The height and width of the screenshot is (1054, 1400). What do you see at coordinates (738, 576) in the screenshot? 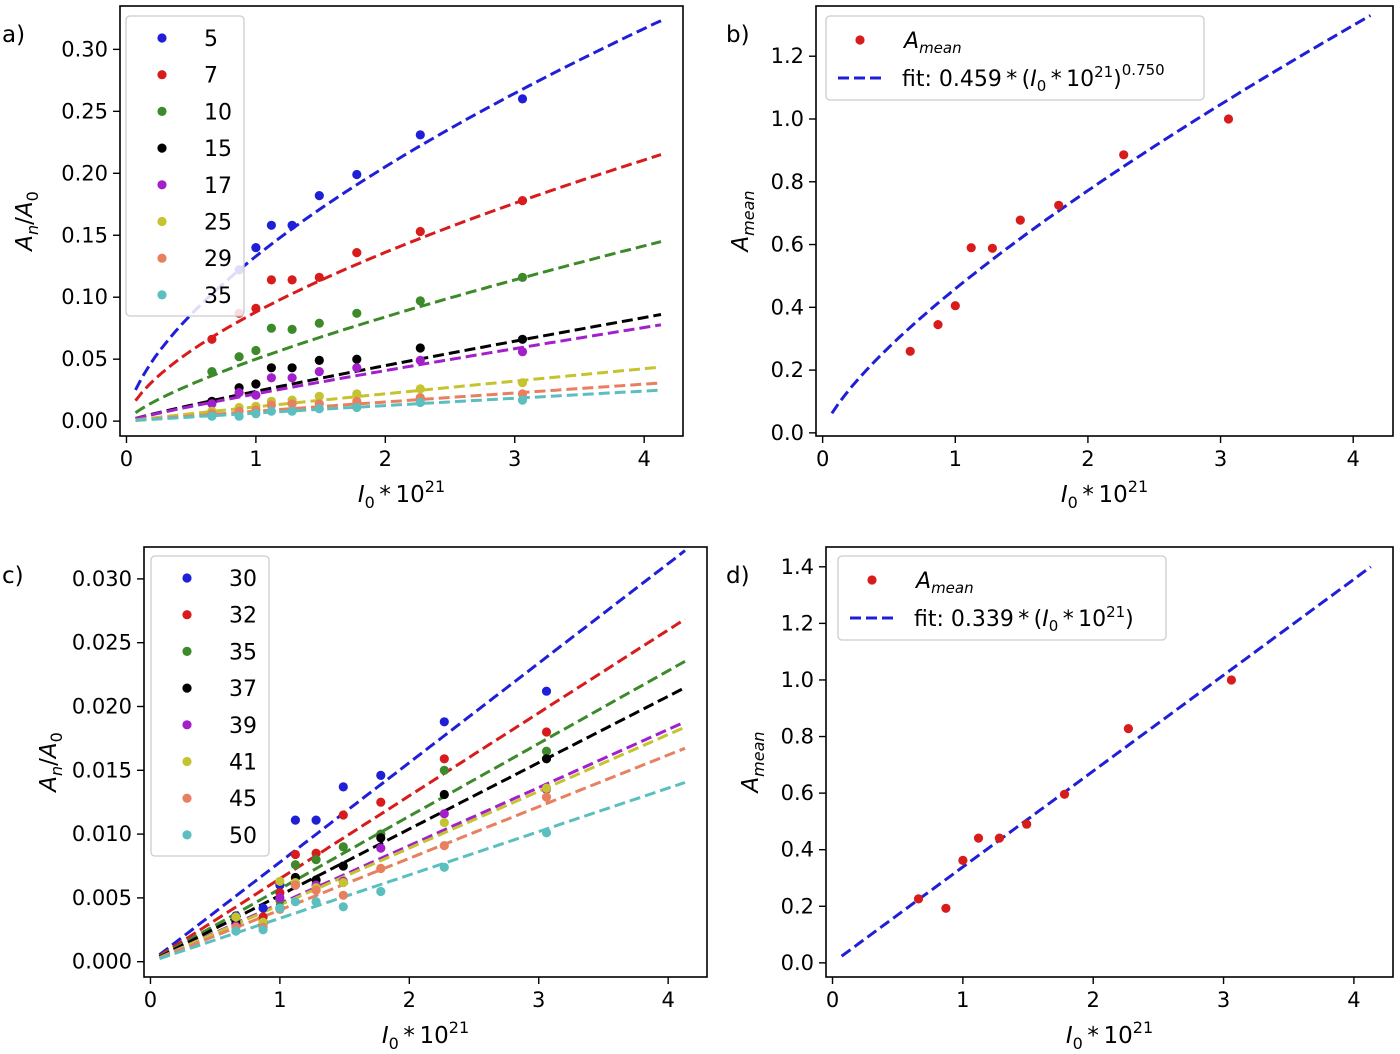
I see `panel-letter: d)` at bounding box center [738, 576].